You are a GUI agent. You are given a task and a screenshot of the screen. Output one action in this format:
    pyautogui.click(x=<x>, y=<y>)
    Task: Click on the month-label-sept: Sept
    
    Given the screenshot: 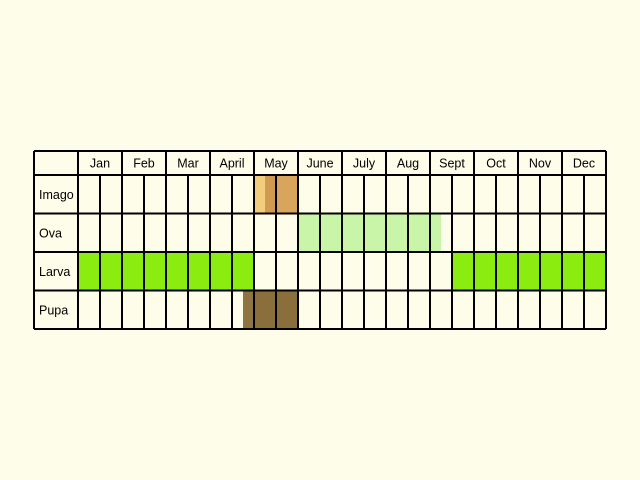 What is the action you would take?
    pyautogui.click(x=452, y=164)
    